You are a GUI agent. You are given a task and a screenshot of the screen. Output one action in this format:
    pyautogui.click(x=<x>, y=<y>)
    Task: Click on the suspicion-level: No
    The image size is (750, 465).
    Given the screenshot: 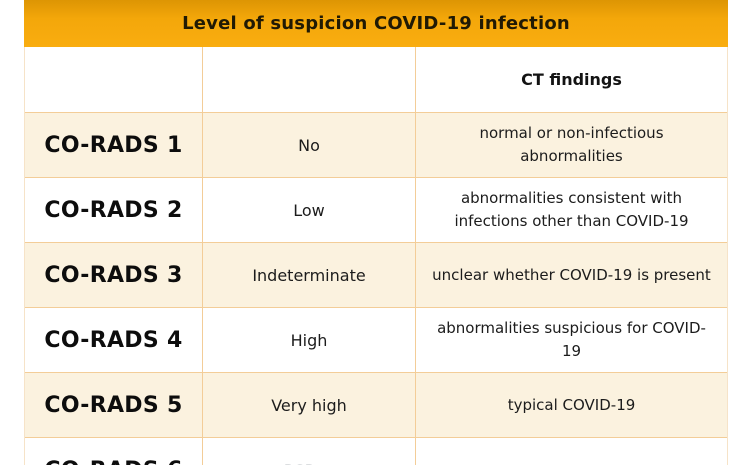 What is the action you would take?
    pyautogui.click(x=309, y=145)
    